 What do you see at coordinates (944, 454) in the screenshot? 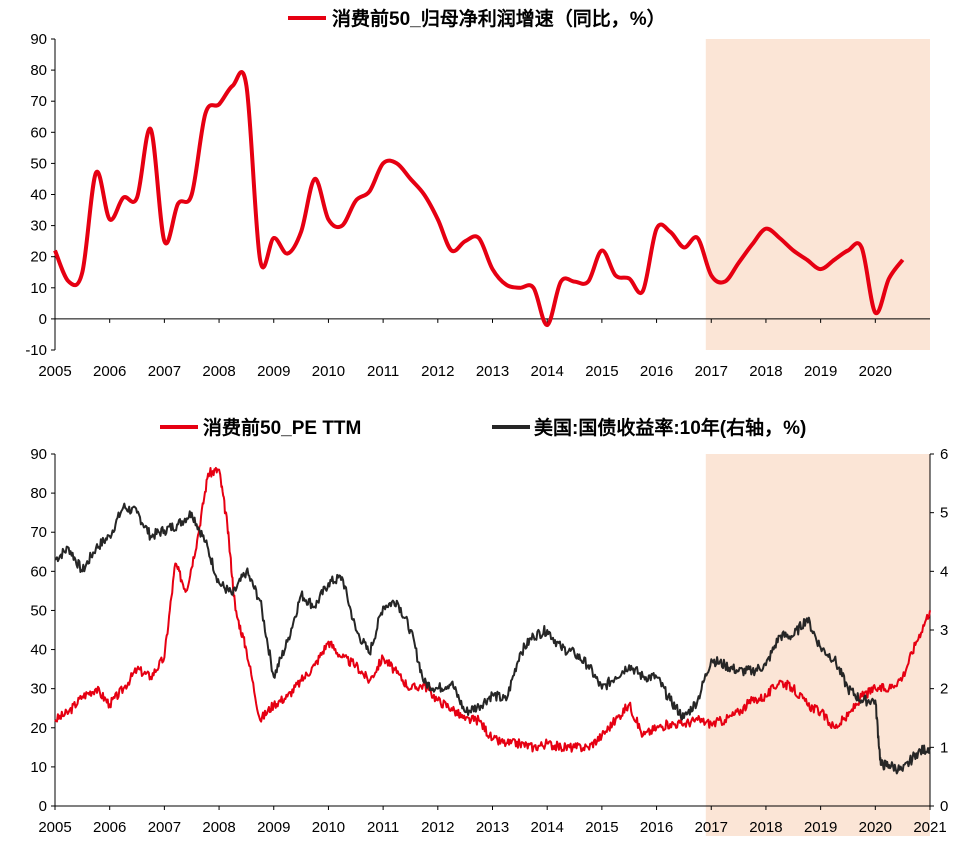
I see `y2-tick-label: 6` at bounding box center [944, 454].